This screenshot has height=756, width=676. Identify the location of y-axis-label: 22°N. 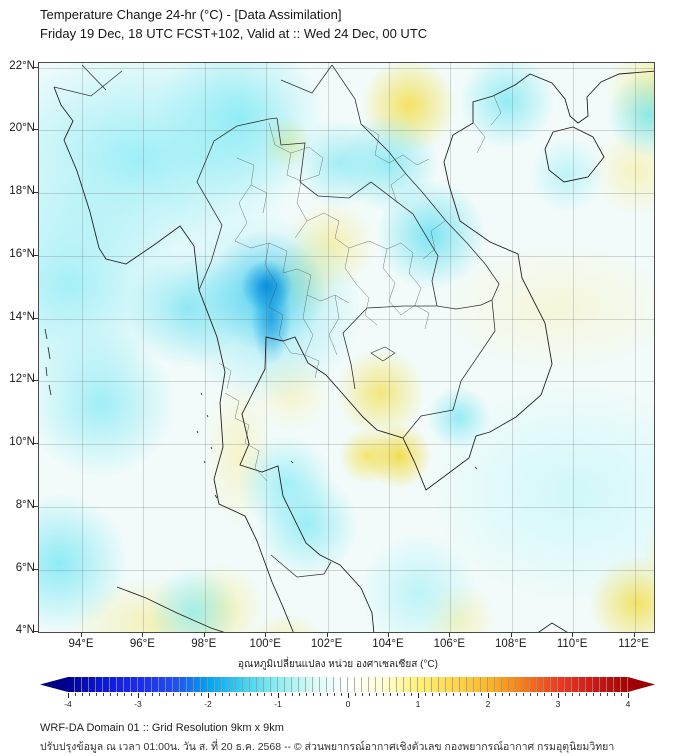
(22, 65).